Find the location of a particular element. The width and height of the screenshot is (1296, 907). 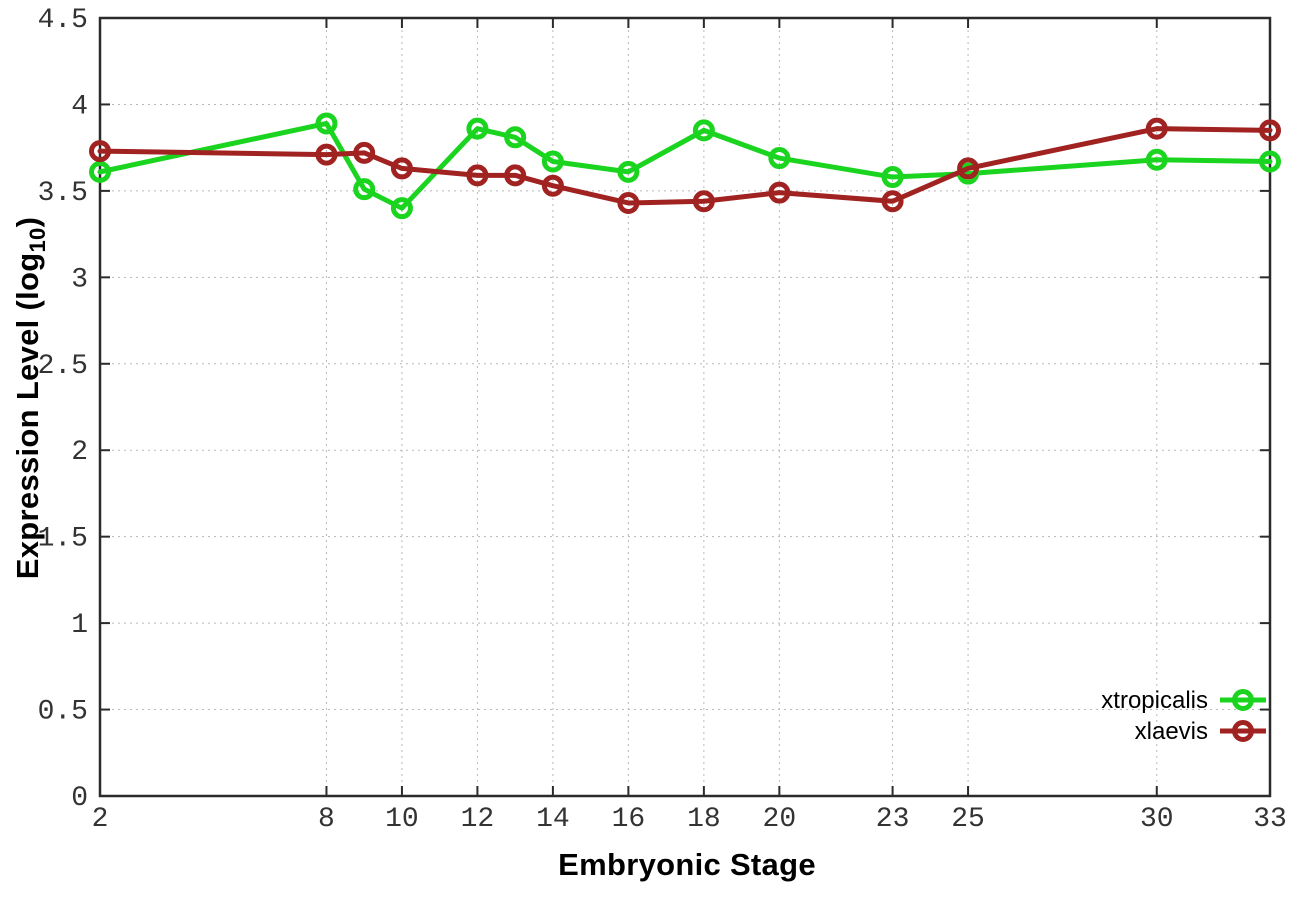

series-line-xtropicalis is located at coordinates (685, 165).